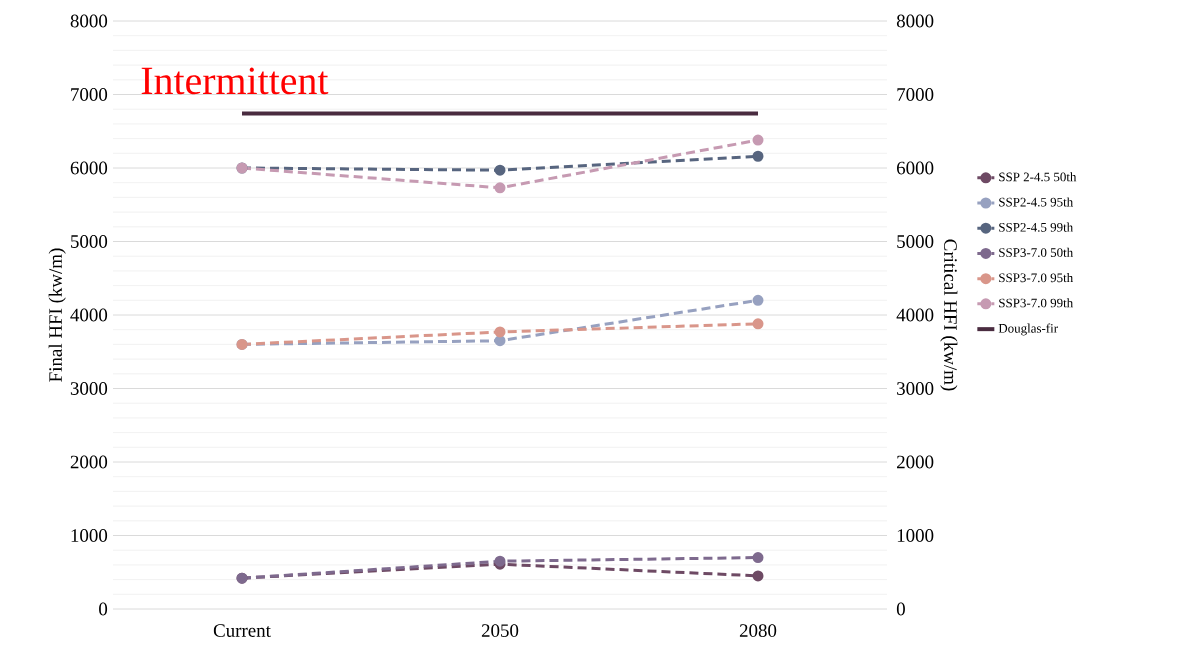 This screenshot has height=650, width=1201. What do you see at coordinates (89, 462) in the screenshot?
I see `y-tick-label: 2000` at bounding box center [89, 462].